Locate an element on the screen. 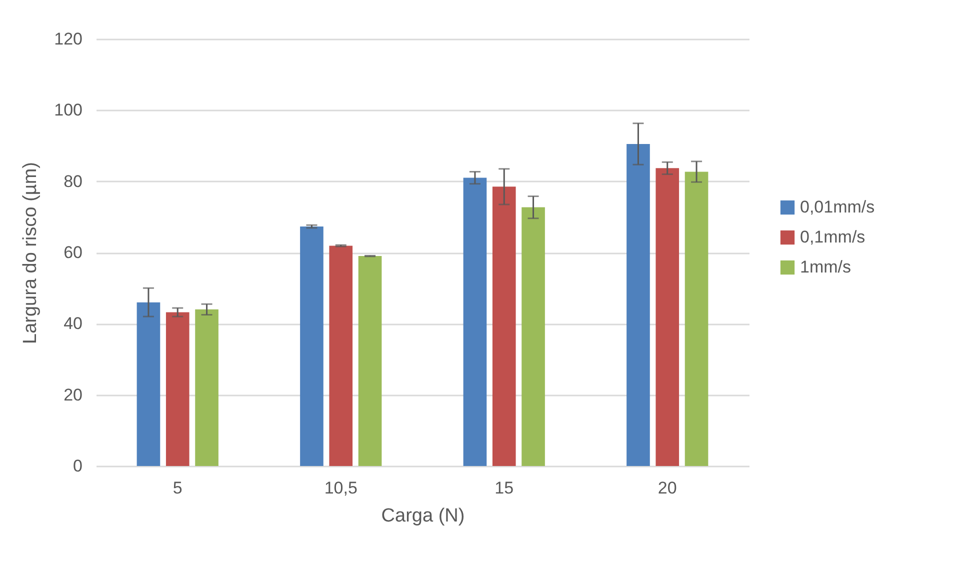 The width and height of the screenshot is (972, 578). legend-label: 0,01mm/s is located at coordinates (837, 207).